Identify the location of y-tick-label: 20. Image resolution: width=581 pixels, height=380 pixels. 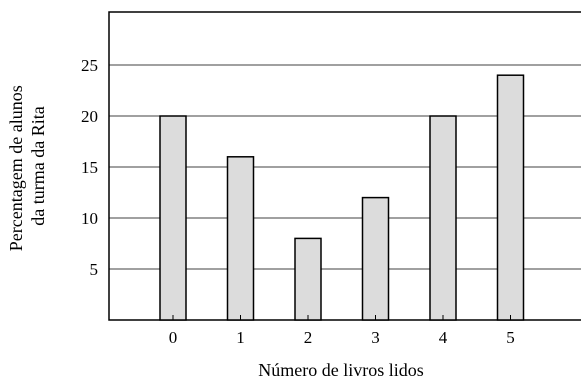
(89, 116).